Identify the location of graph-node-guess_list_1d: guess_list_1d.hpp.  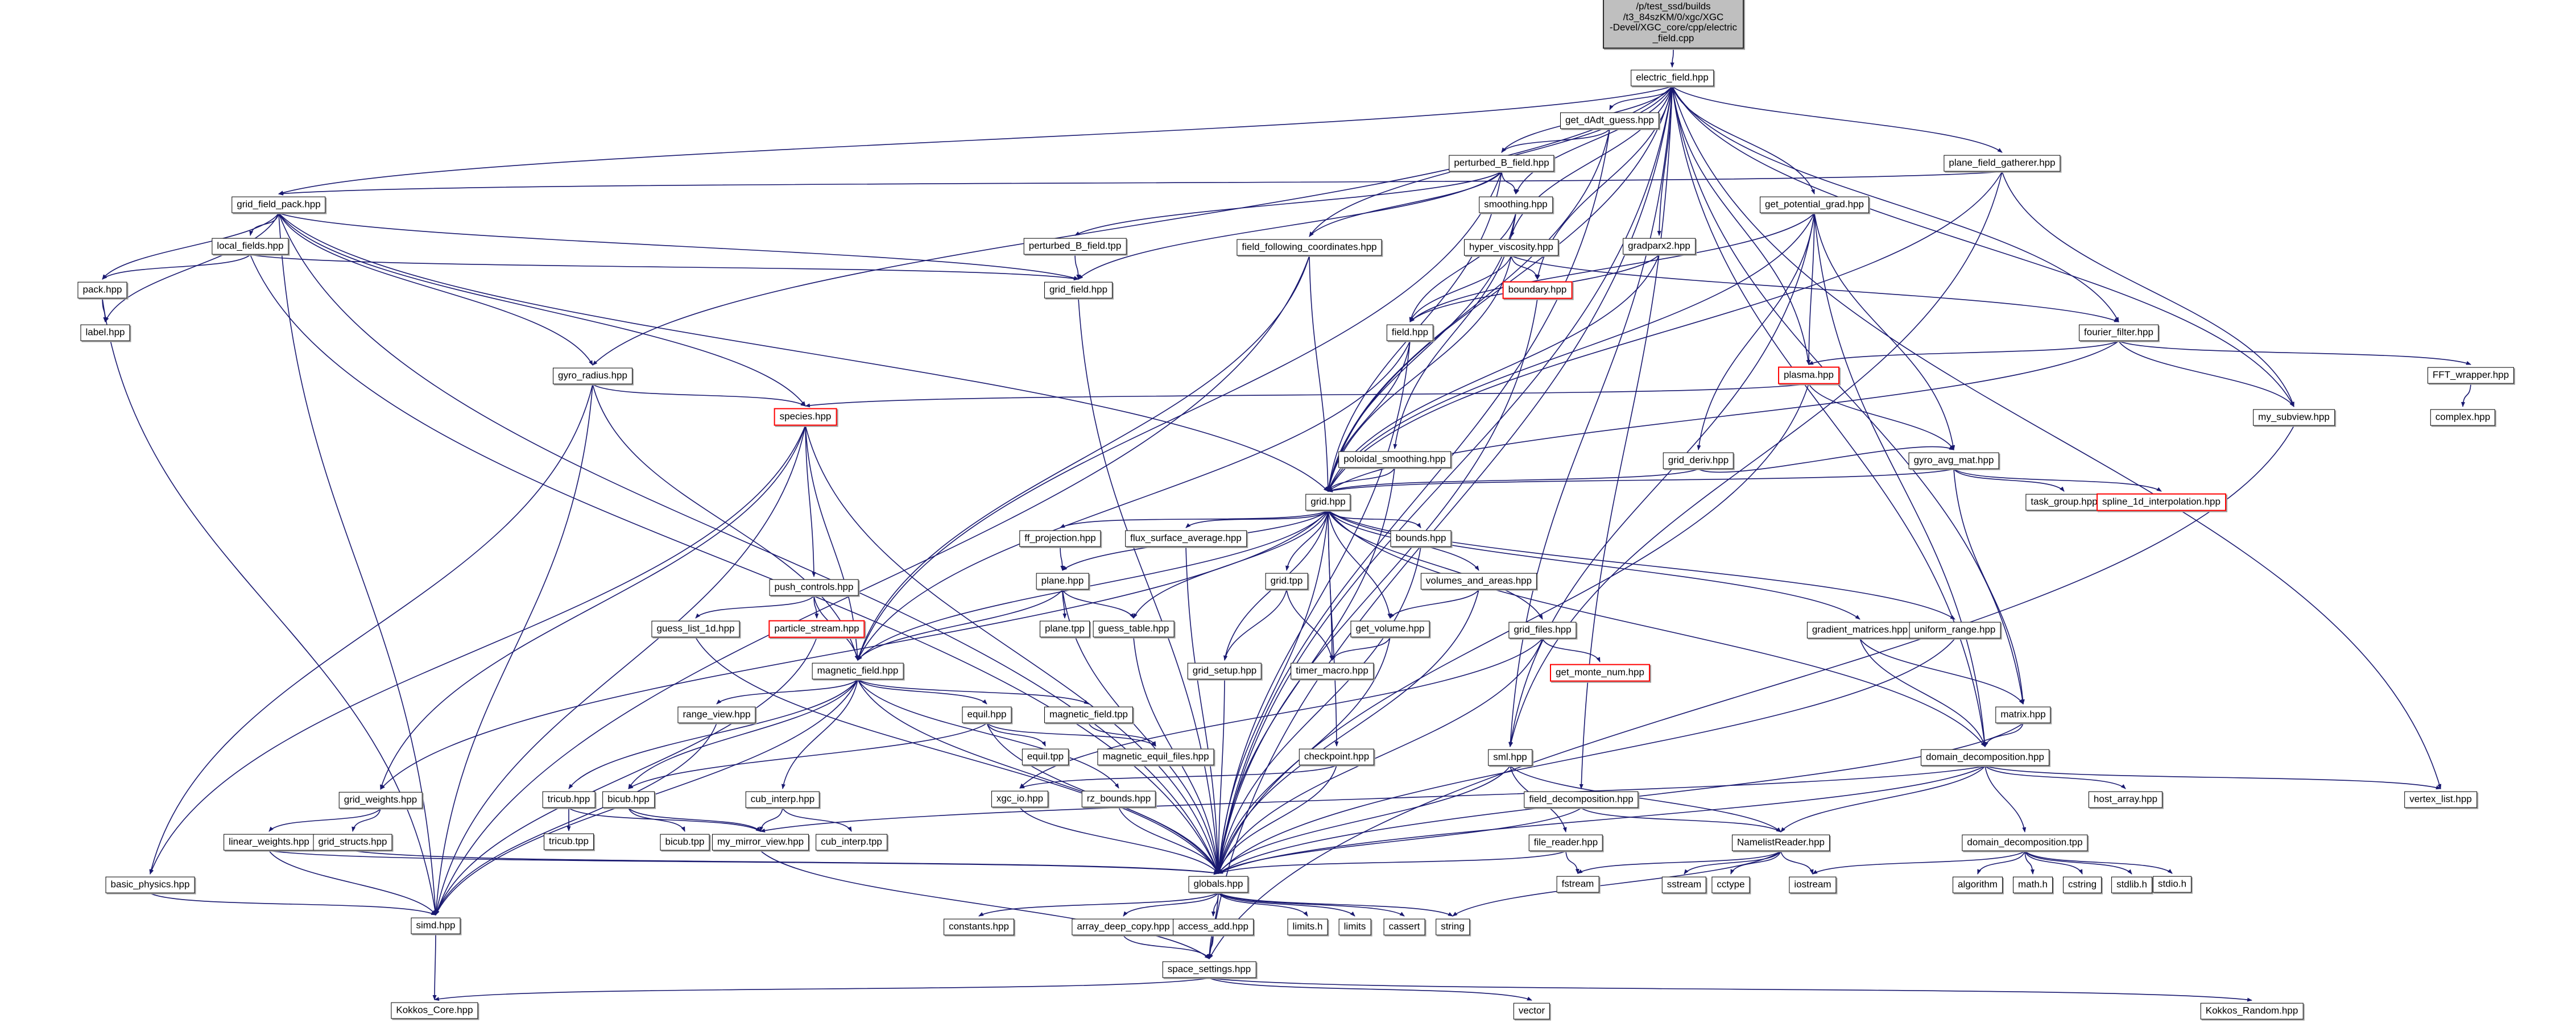
(695, 628).